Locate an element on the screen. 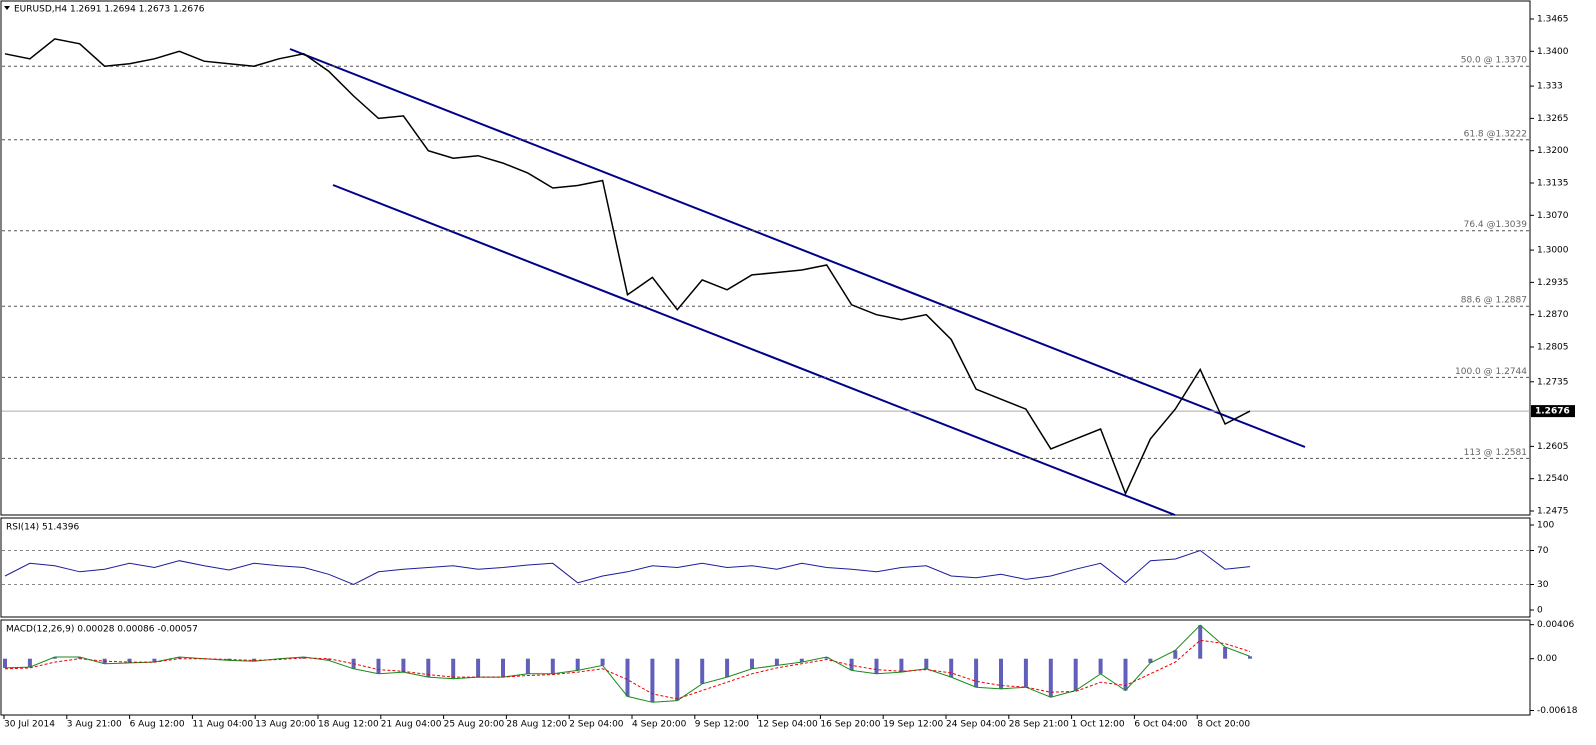 The height and width of the screenshot is (745, 1596). x-tick-label: 12 Sep 04:00 is located at coordinates (788, 725).